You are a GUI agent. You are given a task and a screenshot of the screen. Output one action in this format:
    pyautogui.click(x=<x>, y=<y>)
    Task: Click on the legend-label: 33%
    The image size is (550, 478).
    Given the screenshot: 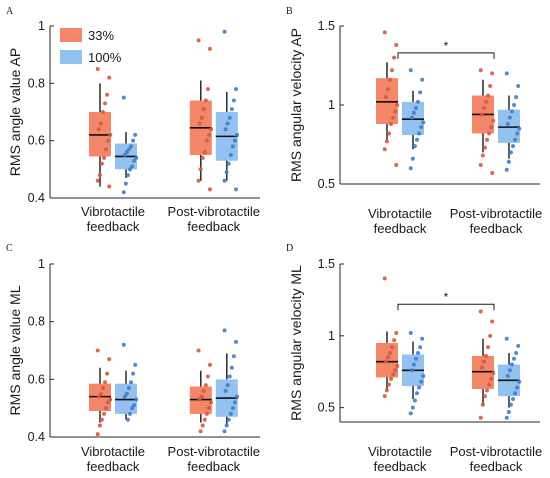 What is the action you would take?
    pyautogui.click(x=101, y=35)
    